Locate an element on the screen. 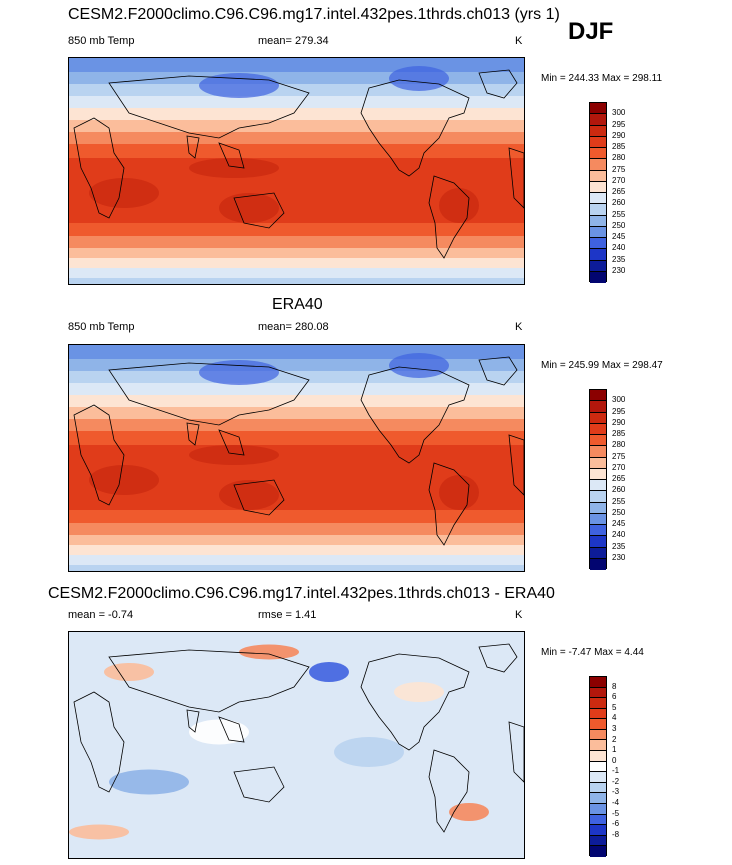  colorbar-tick-label: 240 is located at coordinates (619, 535).